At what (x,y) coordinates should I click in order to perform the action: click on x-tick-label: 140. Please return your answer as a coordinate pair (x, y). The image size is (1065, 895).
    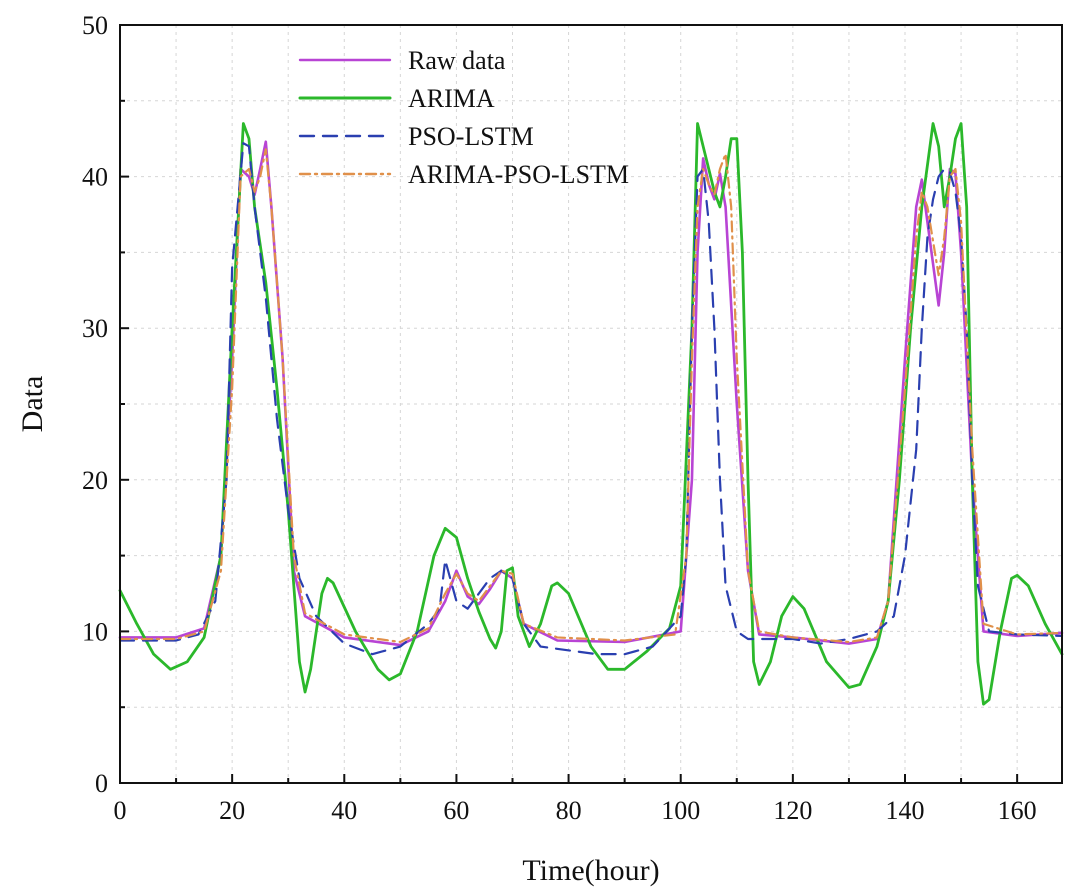
    Looking at the image, I should click on (905, 810).